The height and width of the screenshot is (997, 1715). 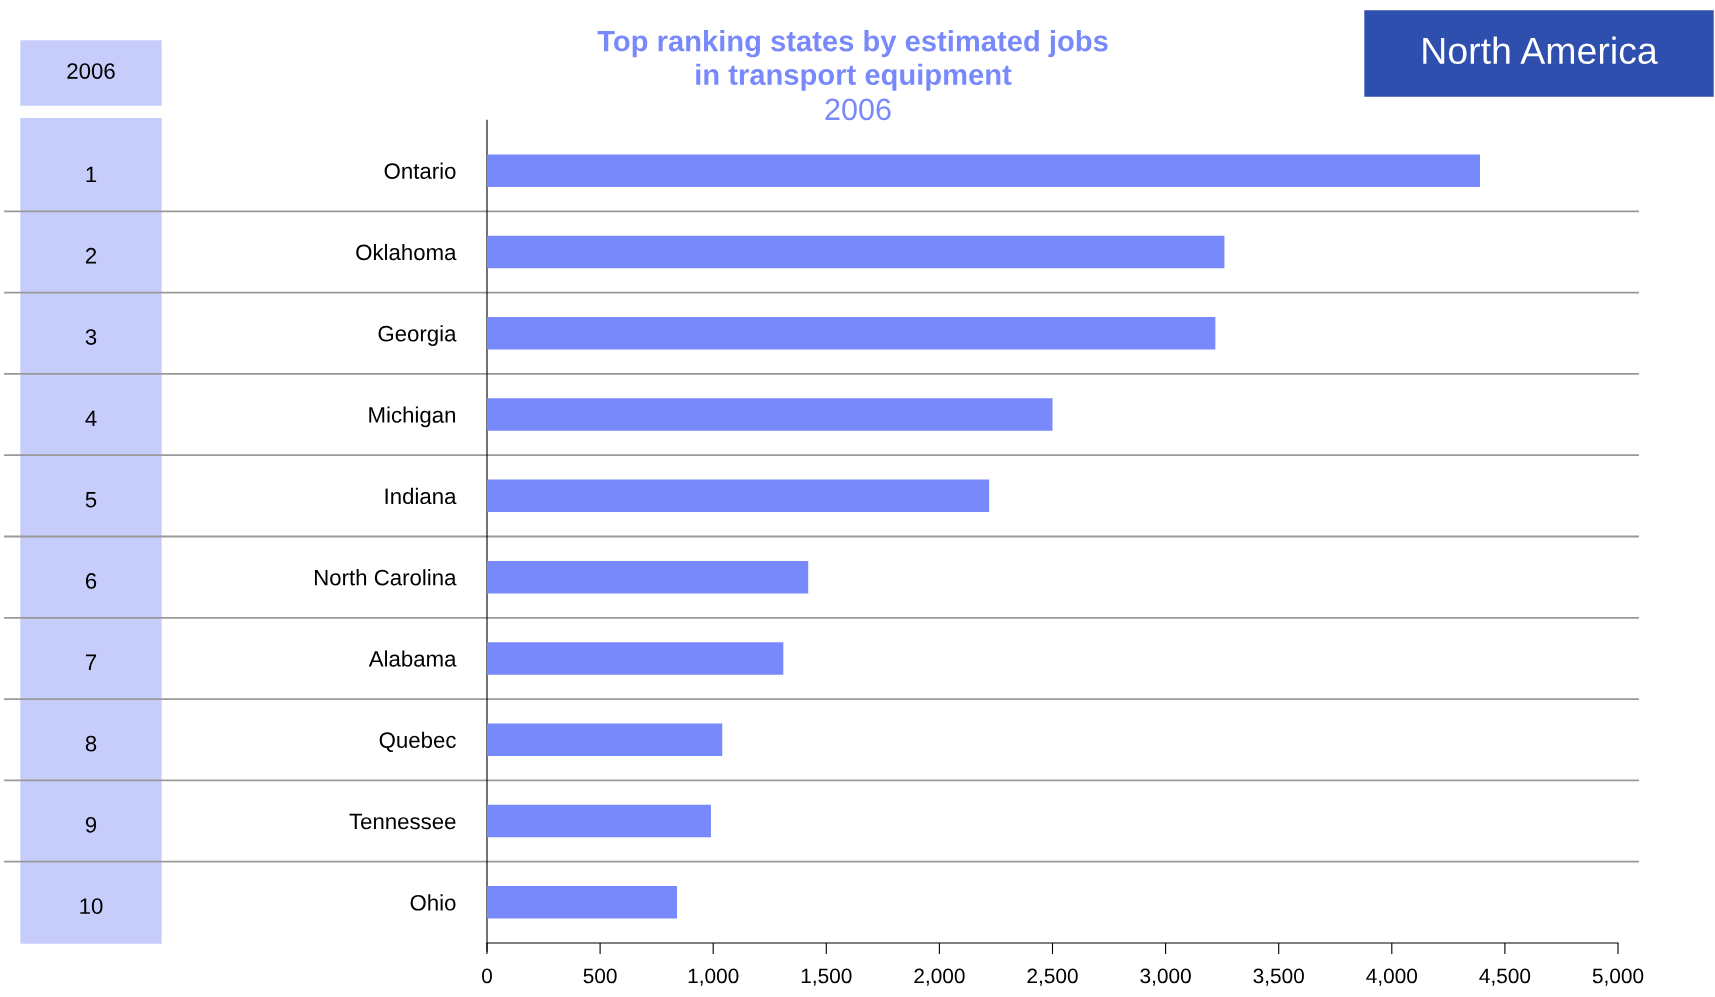 I want to click on y-tick-label: Tennessee, so click(x=402, y=821).